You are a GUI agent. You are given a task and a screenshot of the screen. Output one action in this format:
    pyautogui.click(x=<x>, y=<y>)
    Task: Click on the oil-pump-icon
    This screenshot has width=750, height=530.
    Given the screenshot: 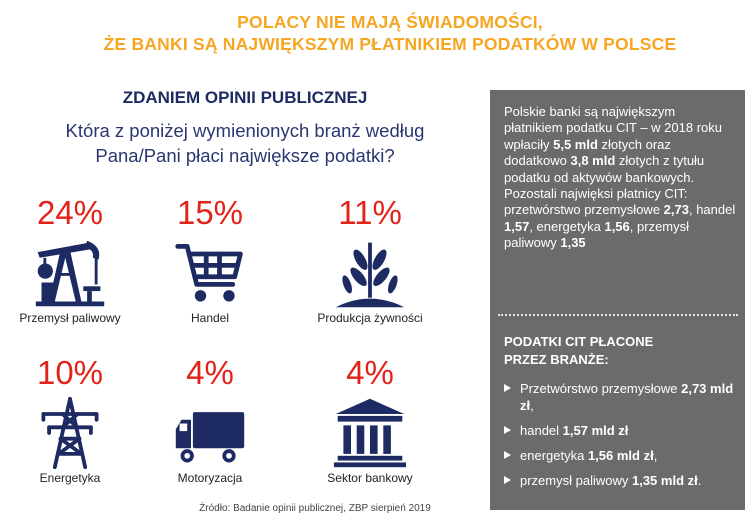 What is the action you would take?
    pyautogui.click(x=70, y=273)
    